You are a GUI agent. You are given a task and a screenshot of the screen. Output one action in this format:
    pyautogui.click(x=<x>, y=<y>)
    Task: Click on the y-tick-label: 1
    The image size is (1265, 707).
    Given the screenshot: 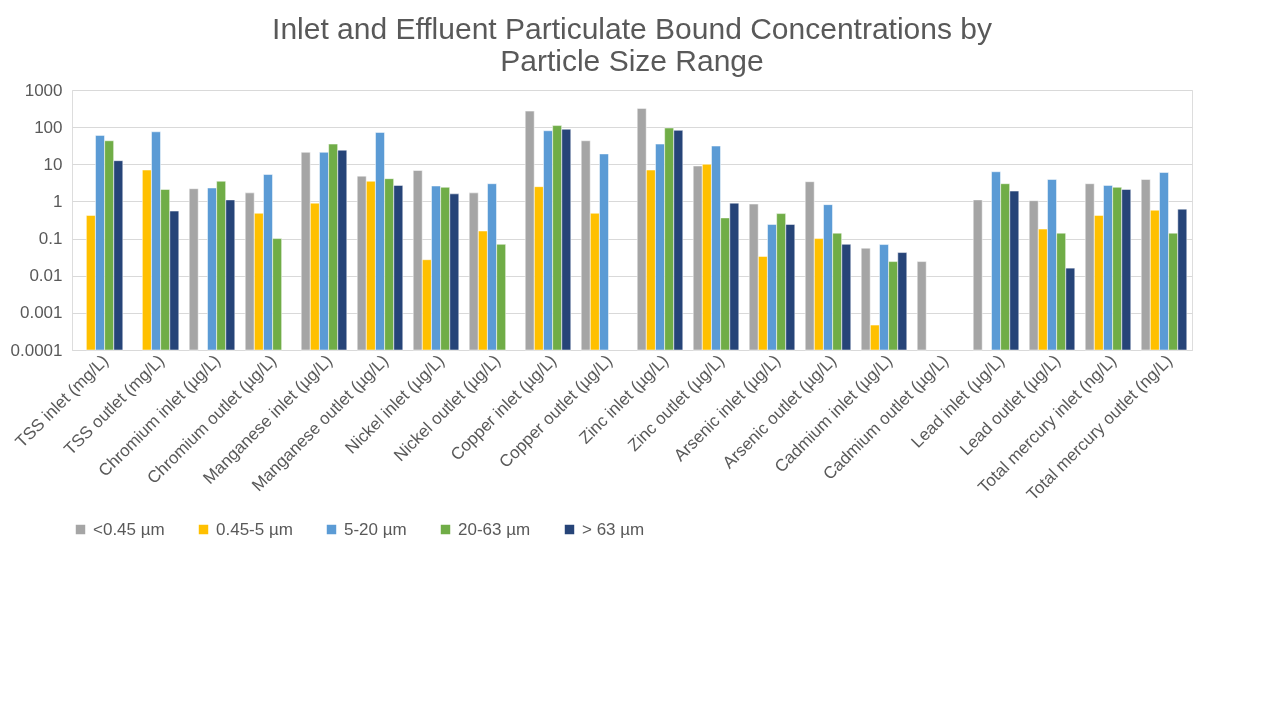 What is the action you would take?
    pyautogui.click(x=58, y=201)
    